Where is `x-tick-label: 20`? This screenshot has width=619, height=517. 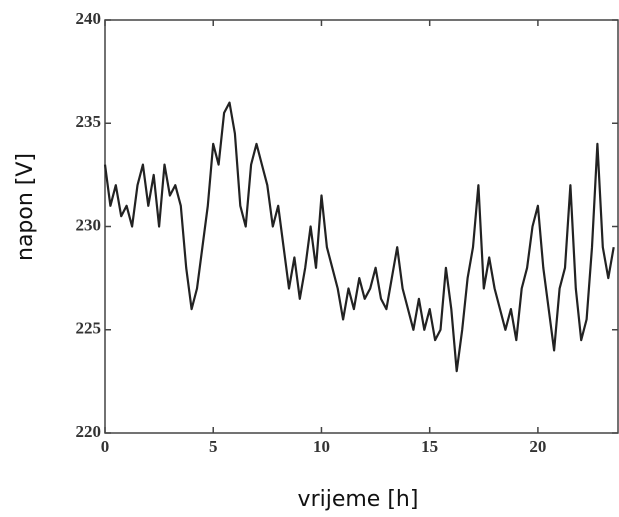
x-tick-label: 20 is located at coordinates (537, 446).